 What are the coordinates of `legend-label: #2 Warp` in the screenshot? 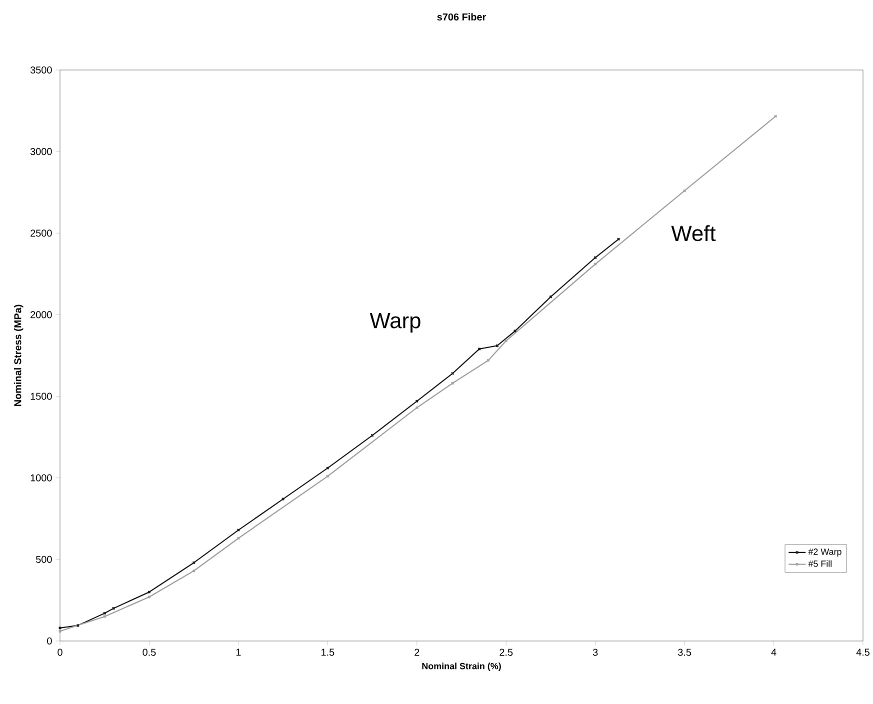 It's located at (825, 552).